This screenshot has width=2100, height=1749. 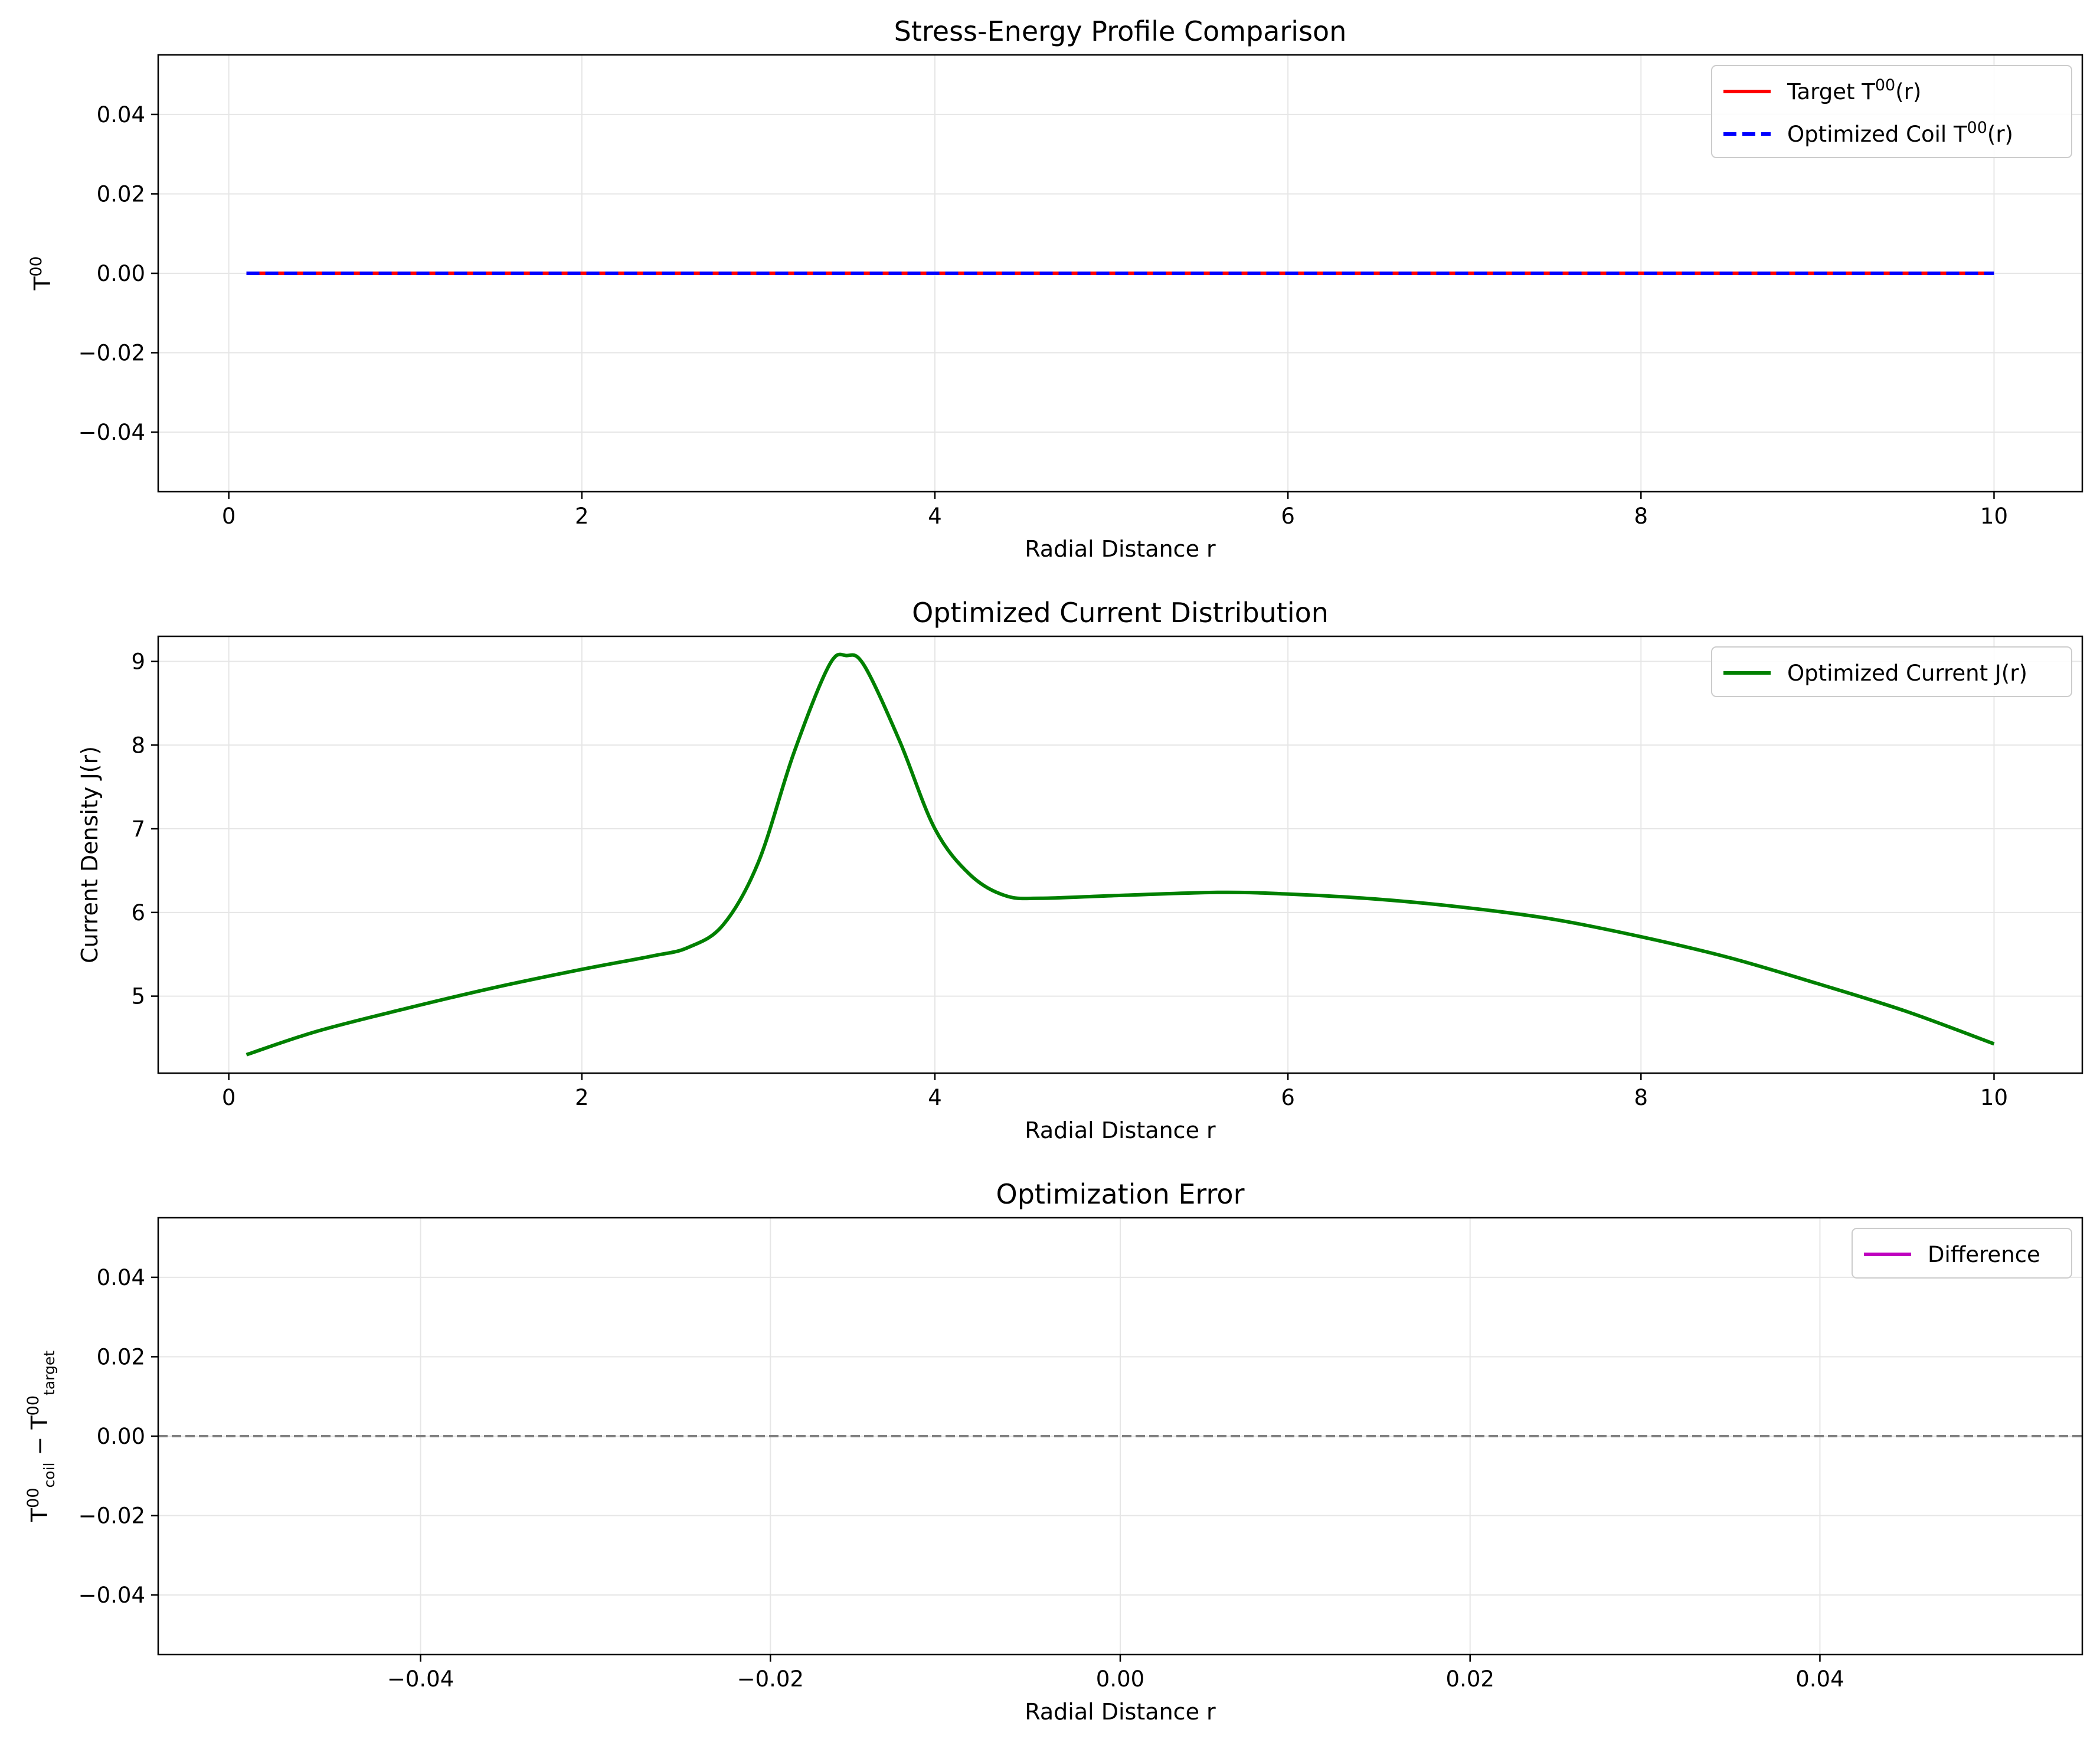 I want to click on x-tick-label: −0.02, so click(x=771, y=1679).